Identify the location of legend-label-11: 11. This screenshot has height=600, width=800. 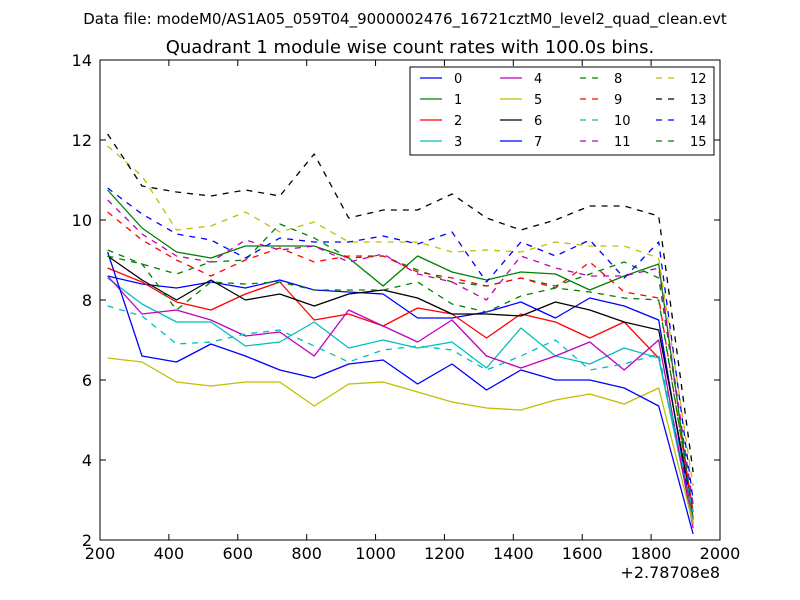
(622, 142).